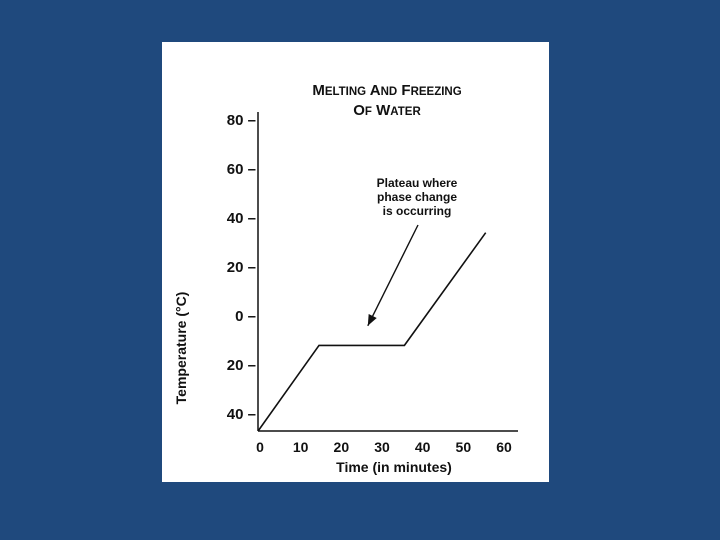 This screenshot has width=720, height=540. I want to click on y-axis-label: Temperature (°C), so click(181, 348).